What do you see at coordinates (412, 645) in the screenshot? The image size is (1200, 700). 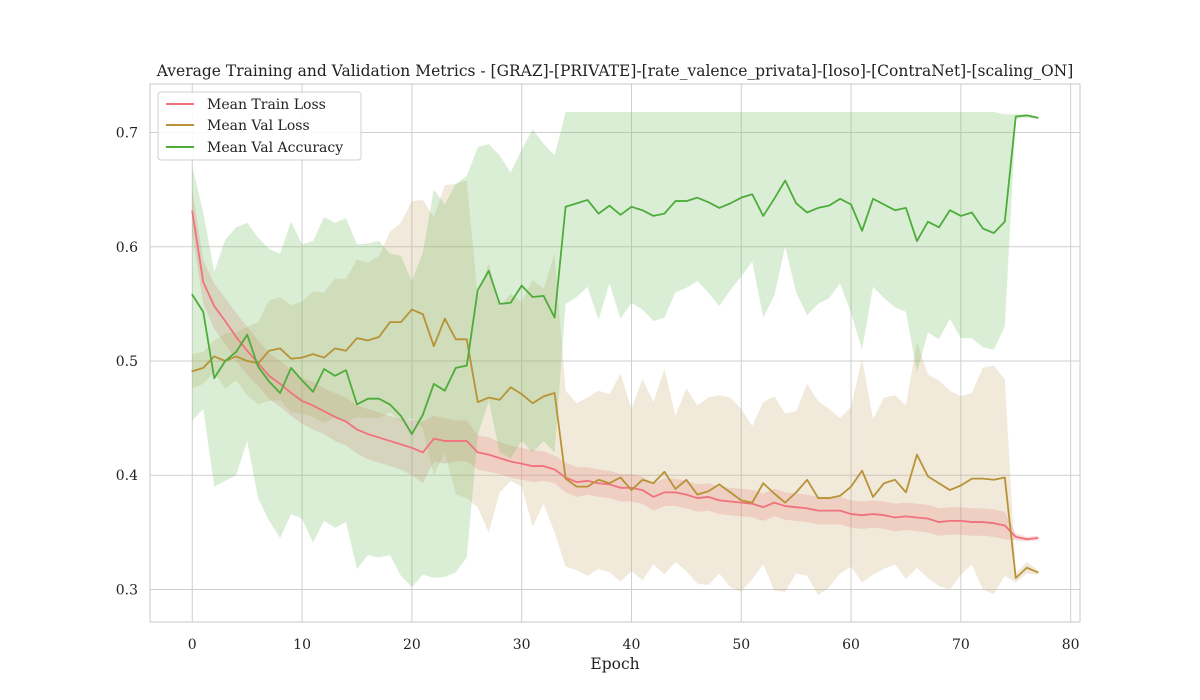 I see `x-tick-label: 20` at bounding box center [412, 645].